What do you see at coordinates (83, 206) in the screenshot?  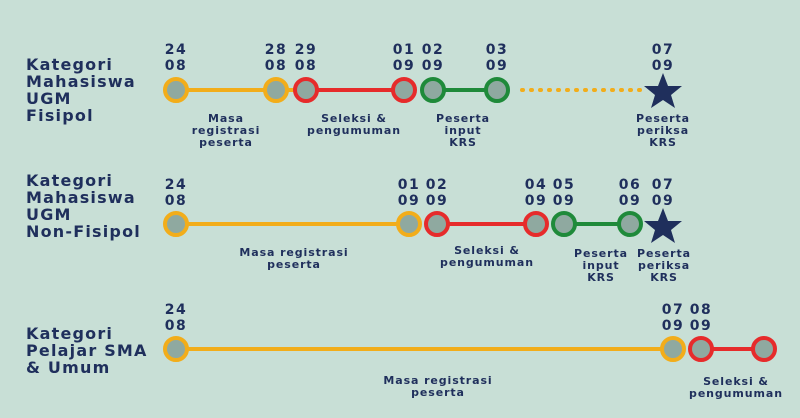 I see `category-title-non-fisipol: Kategori Mahasiswa UGM Non-Fisipol` at bounding box center [83, 206].